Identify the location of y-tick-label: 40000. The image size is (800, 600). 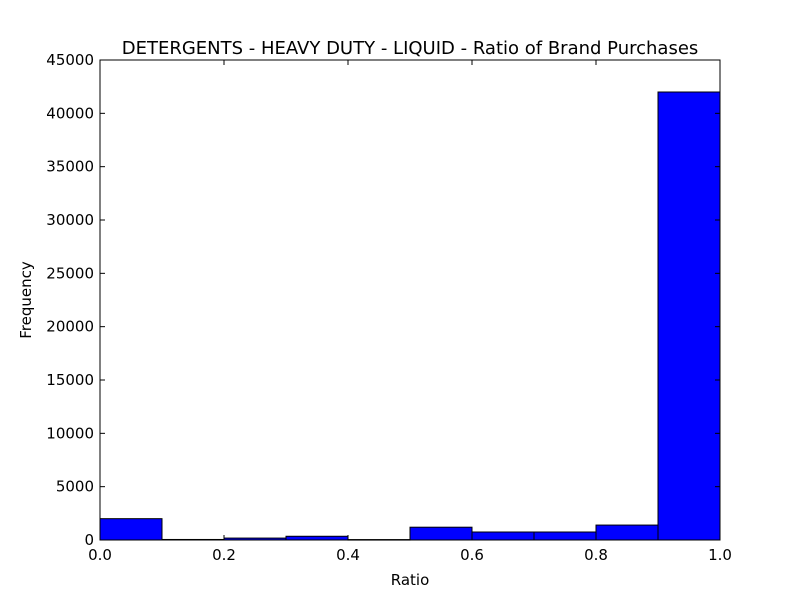
(70, 113).